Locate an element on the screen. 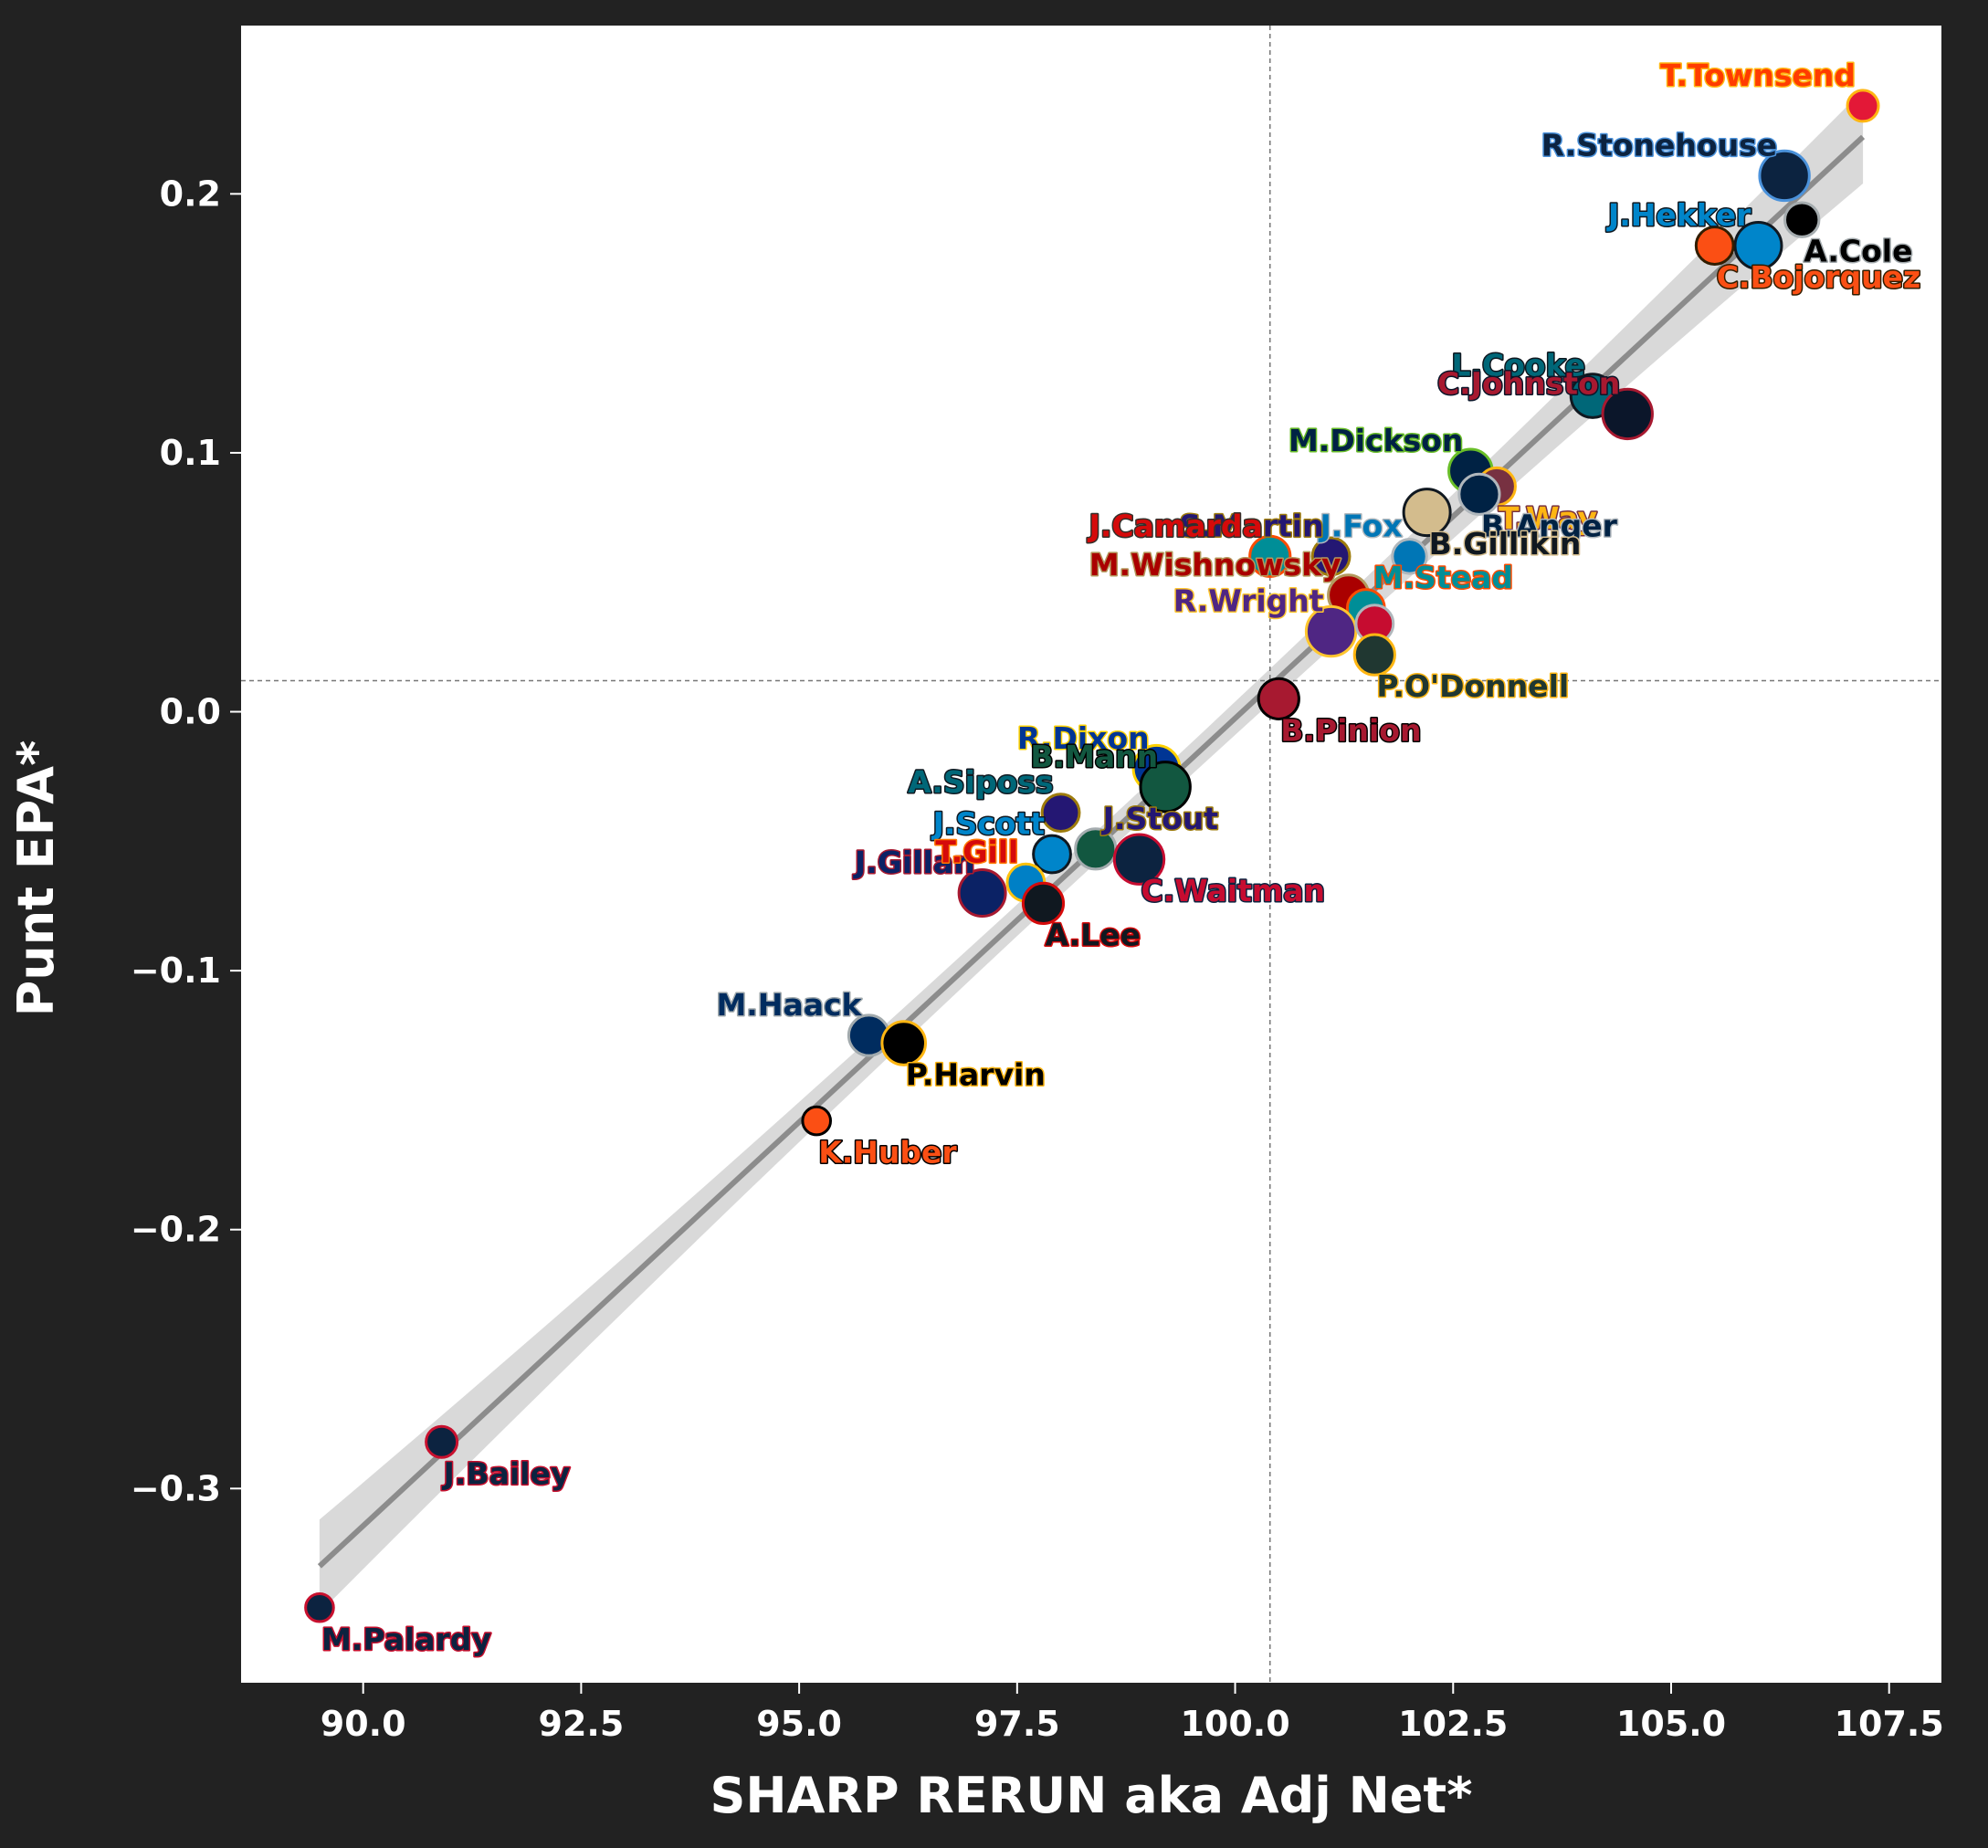 This screenshot has width=1988, height=1848. x-tick-label: 95.0 is located at coordinates (799, 1724).